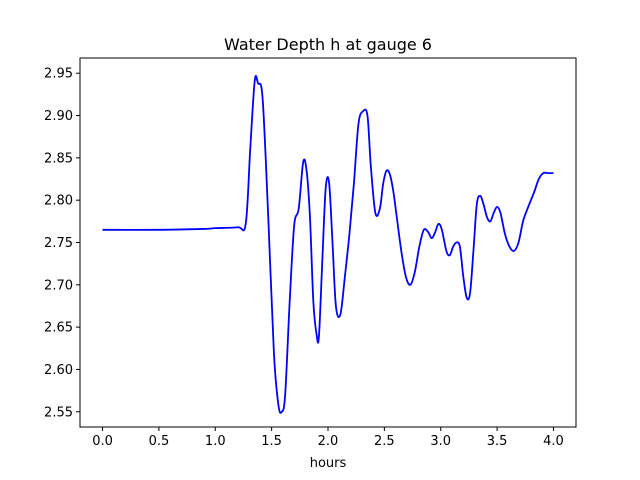 The image size is (640, 480). Describe the element at coordinates (215, 441) in the screenshot. I see `x-tick-label: 1.0` at that location.